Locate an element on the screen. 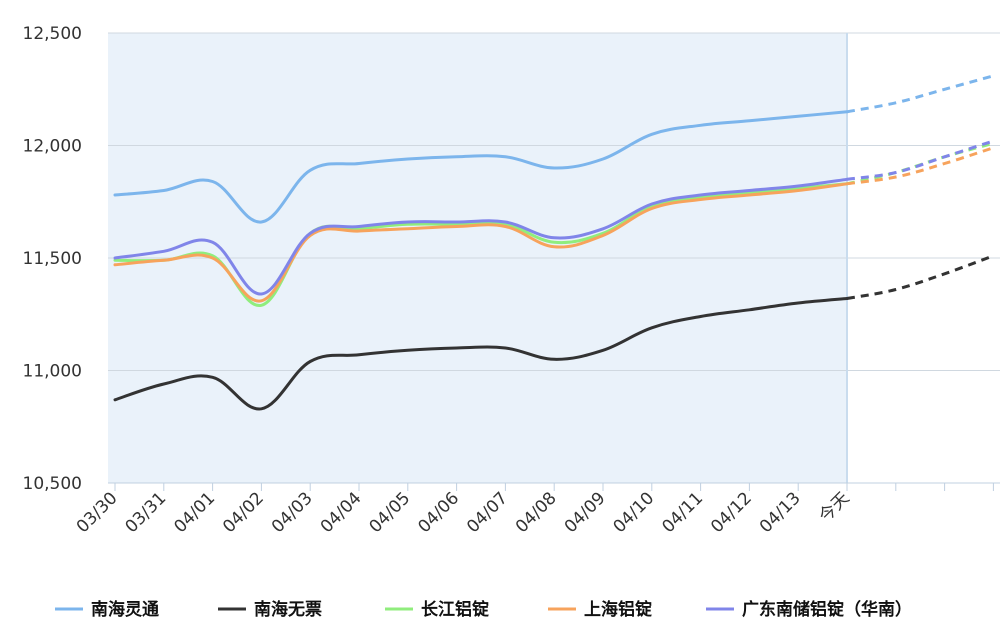  x-tick-label: 04/02 is located at coordinates (243, 512).